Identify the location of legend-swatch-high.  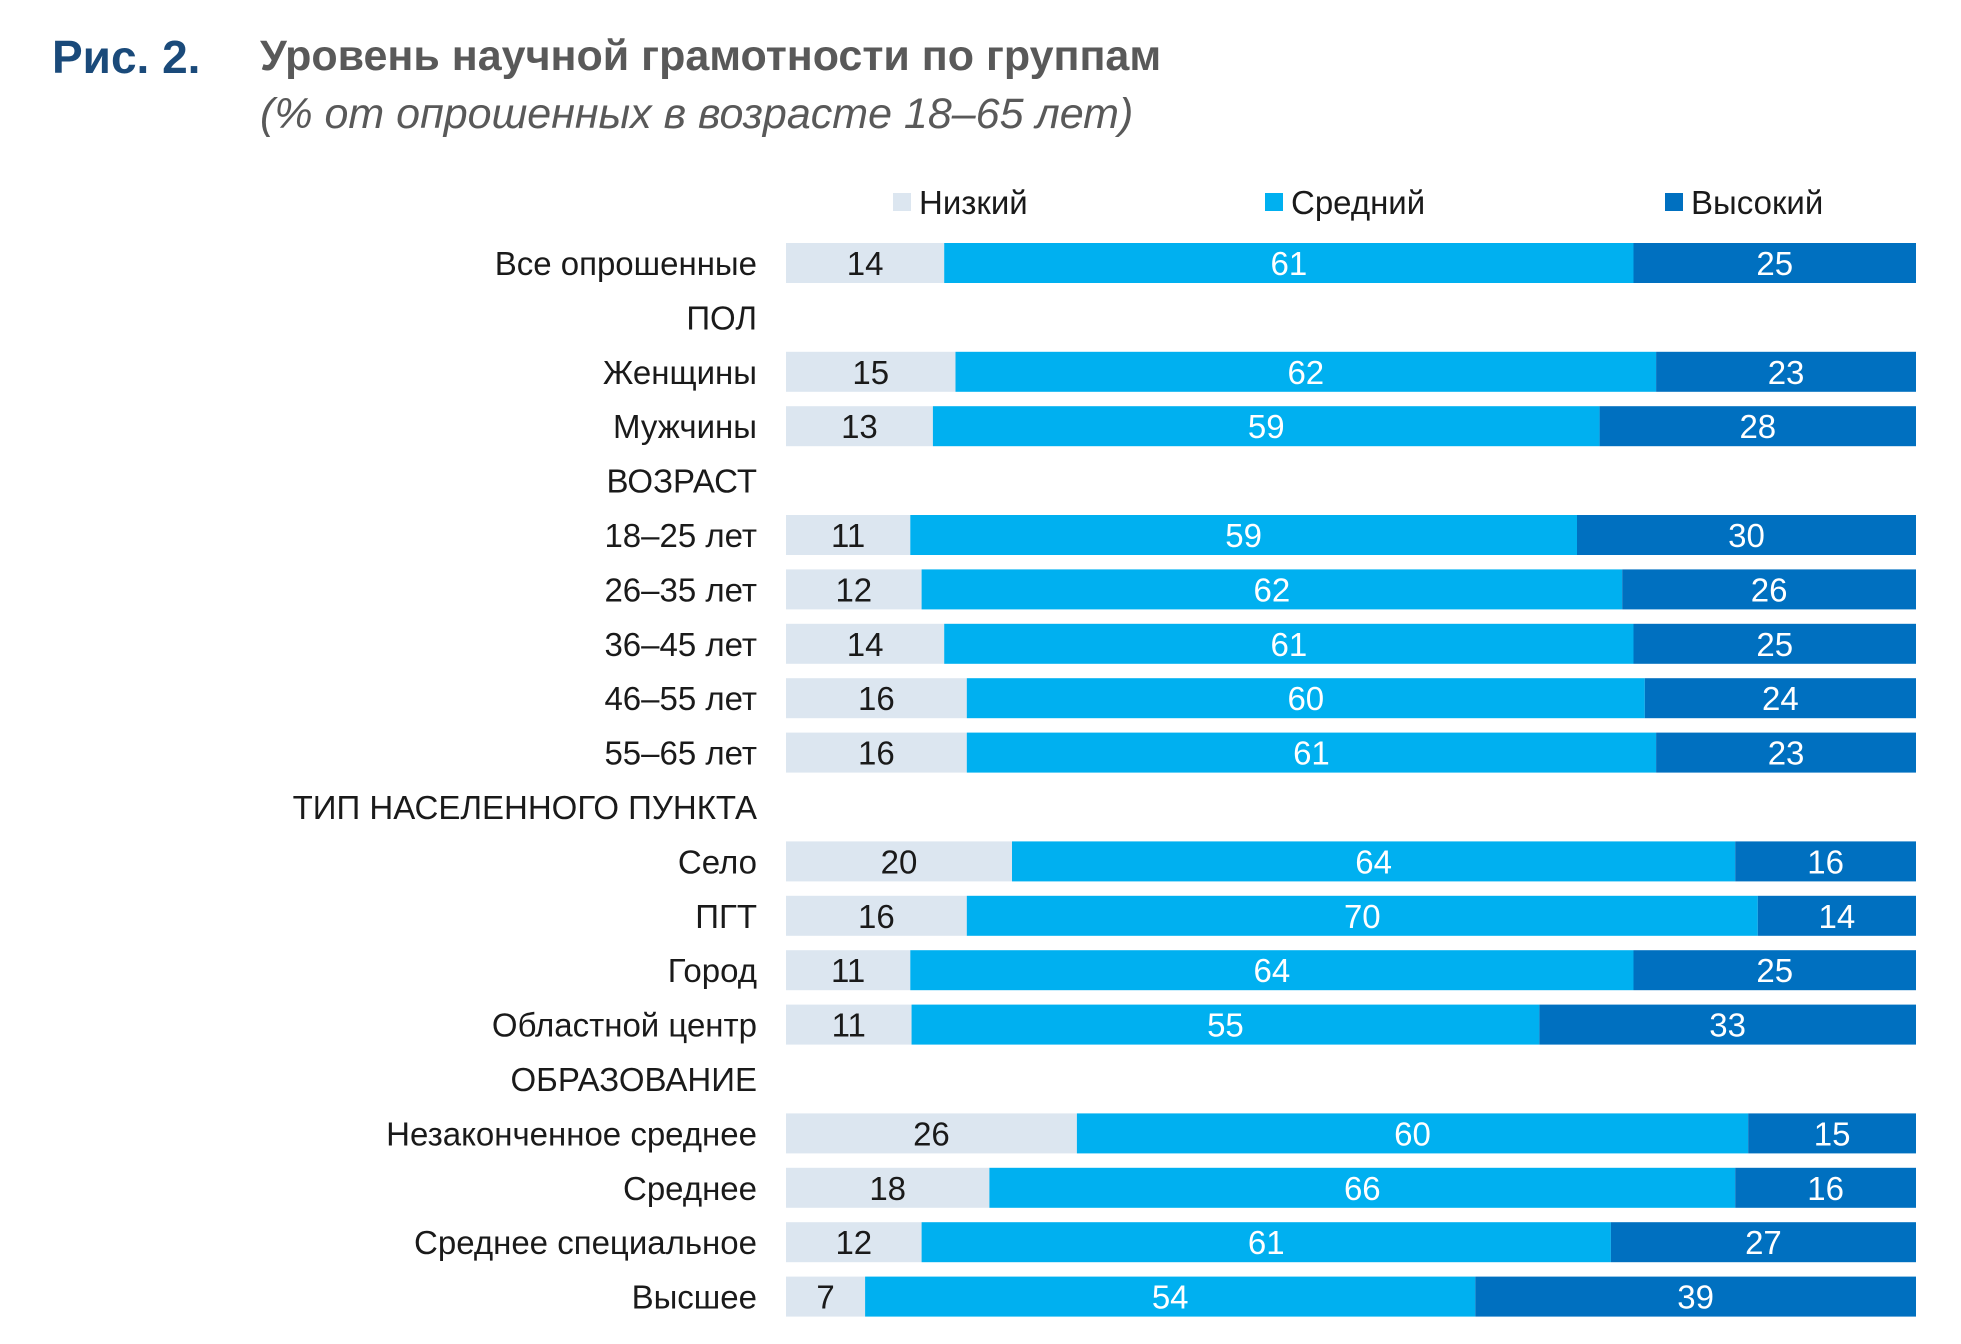
(1674, 202).